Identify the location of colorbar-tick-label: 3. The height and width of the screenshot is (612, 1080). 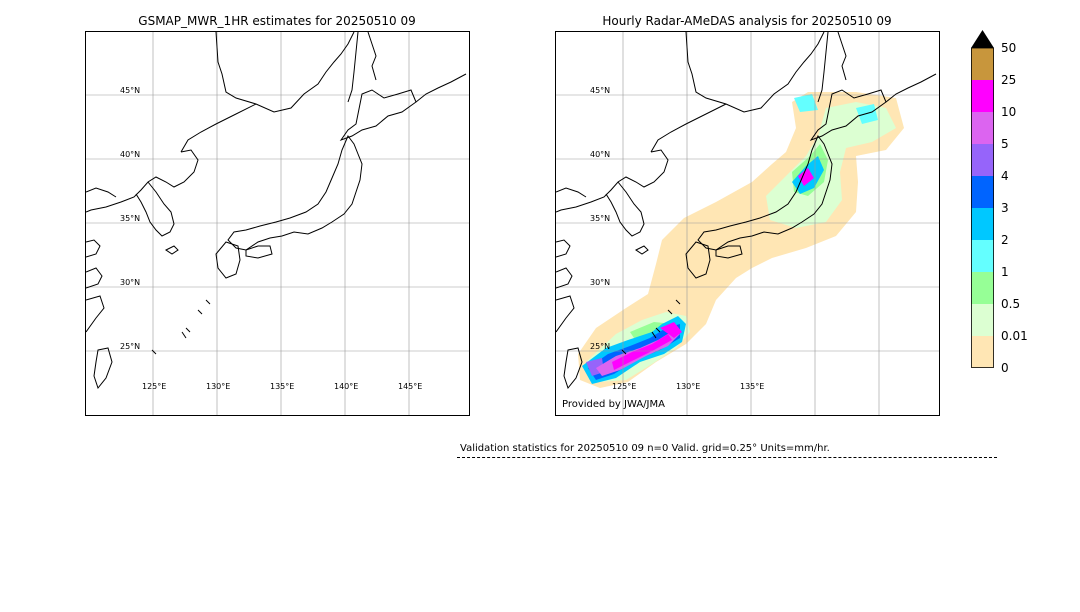
(1005, 208).